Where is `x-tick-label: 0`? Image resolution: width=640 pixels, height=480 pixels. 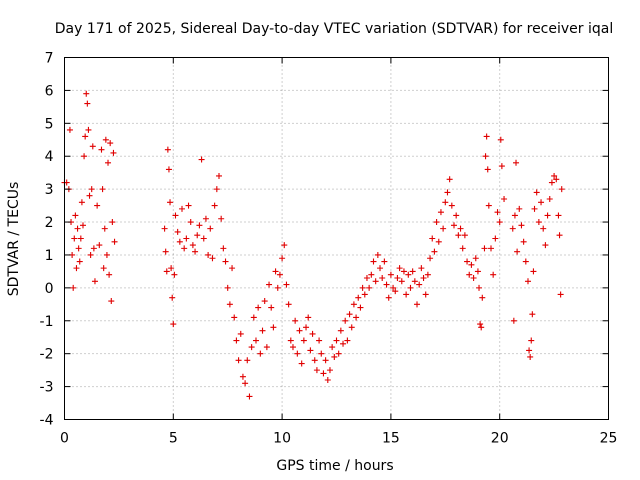 x-tick-label: 0 is located at coordinates (64, 439).